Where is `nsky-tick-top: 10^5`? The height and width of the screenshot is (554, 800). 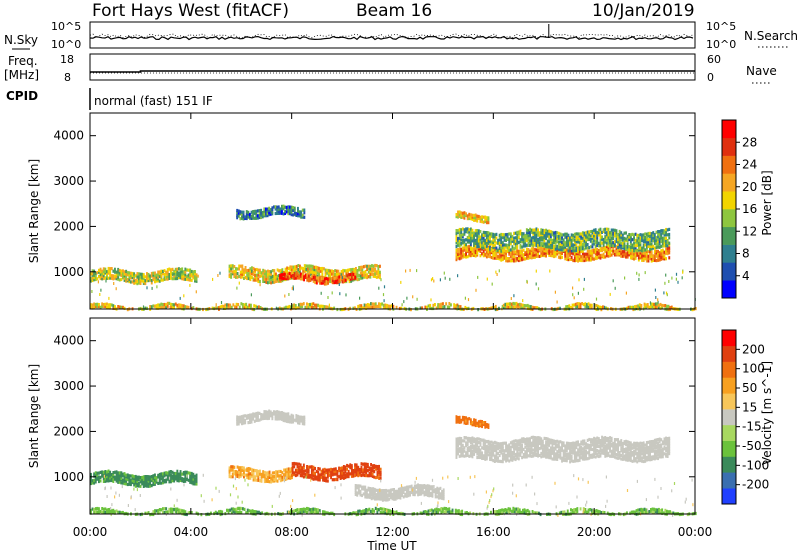 nsky-tick-top: 10^5 is located at coordinates (66, 26).